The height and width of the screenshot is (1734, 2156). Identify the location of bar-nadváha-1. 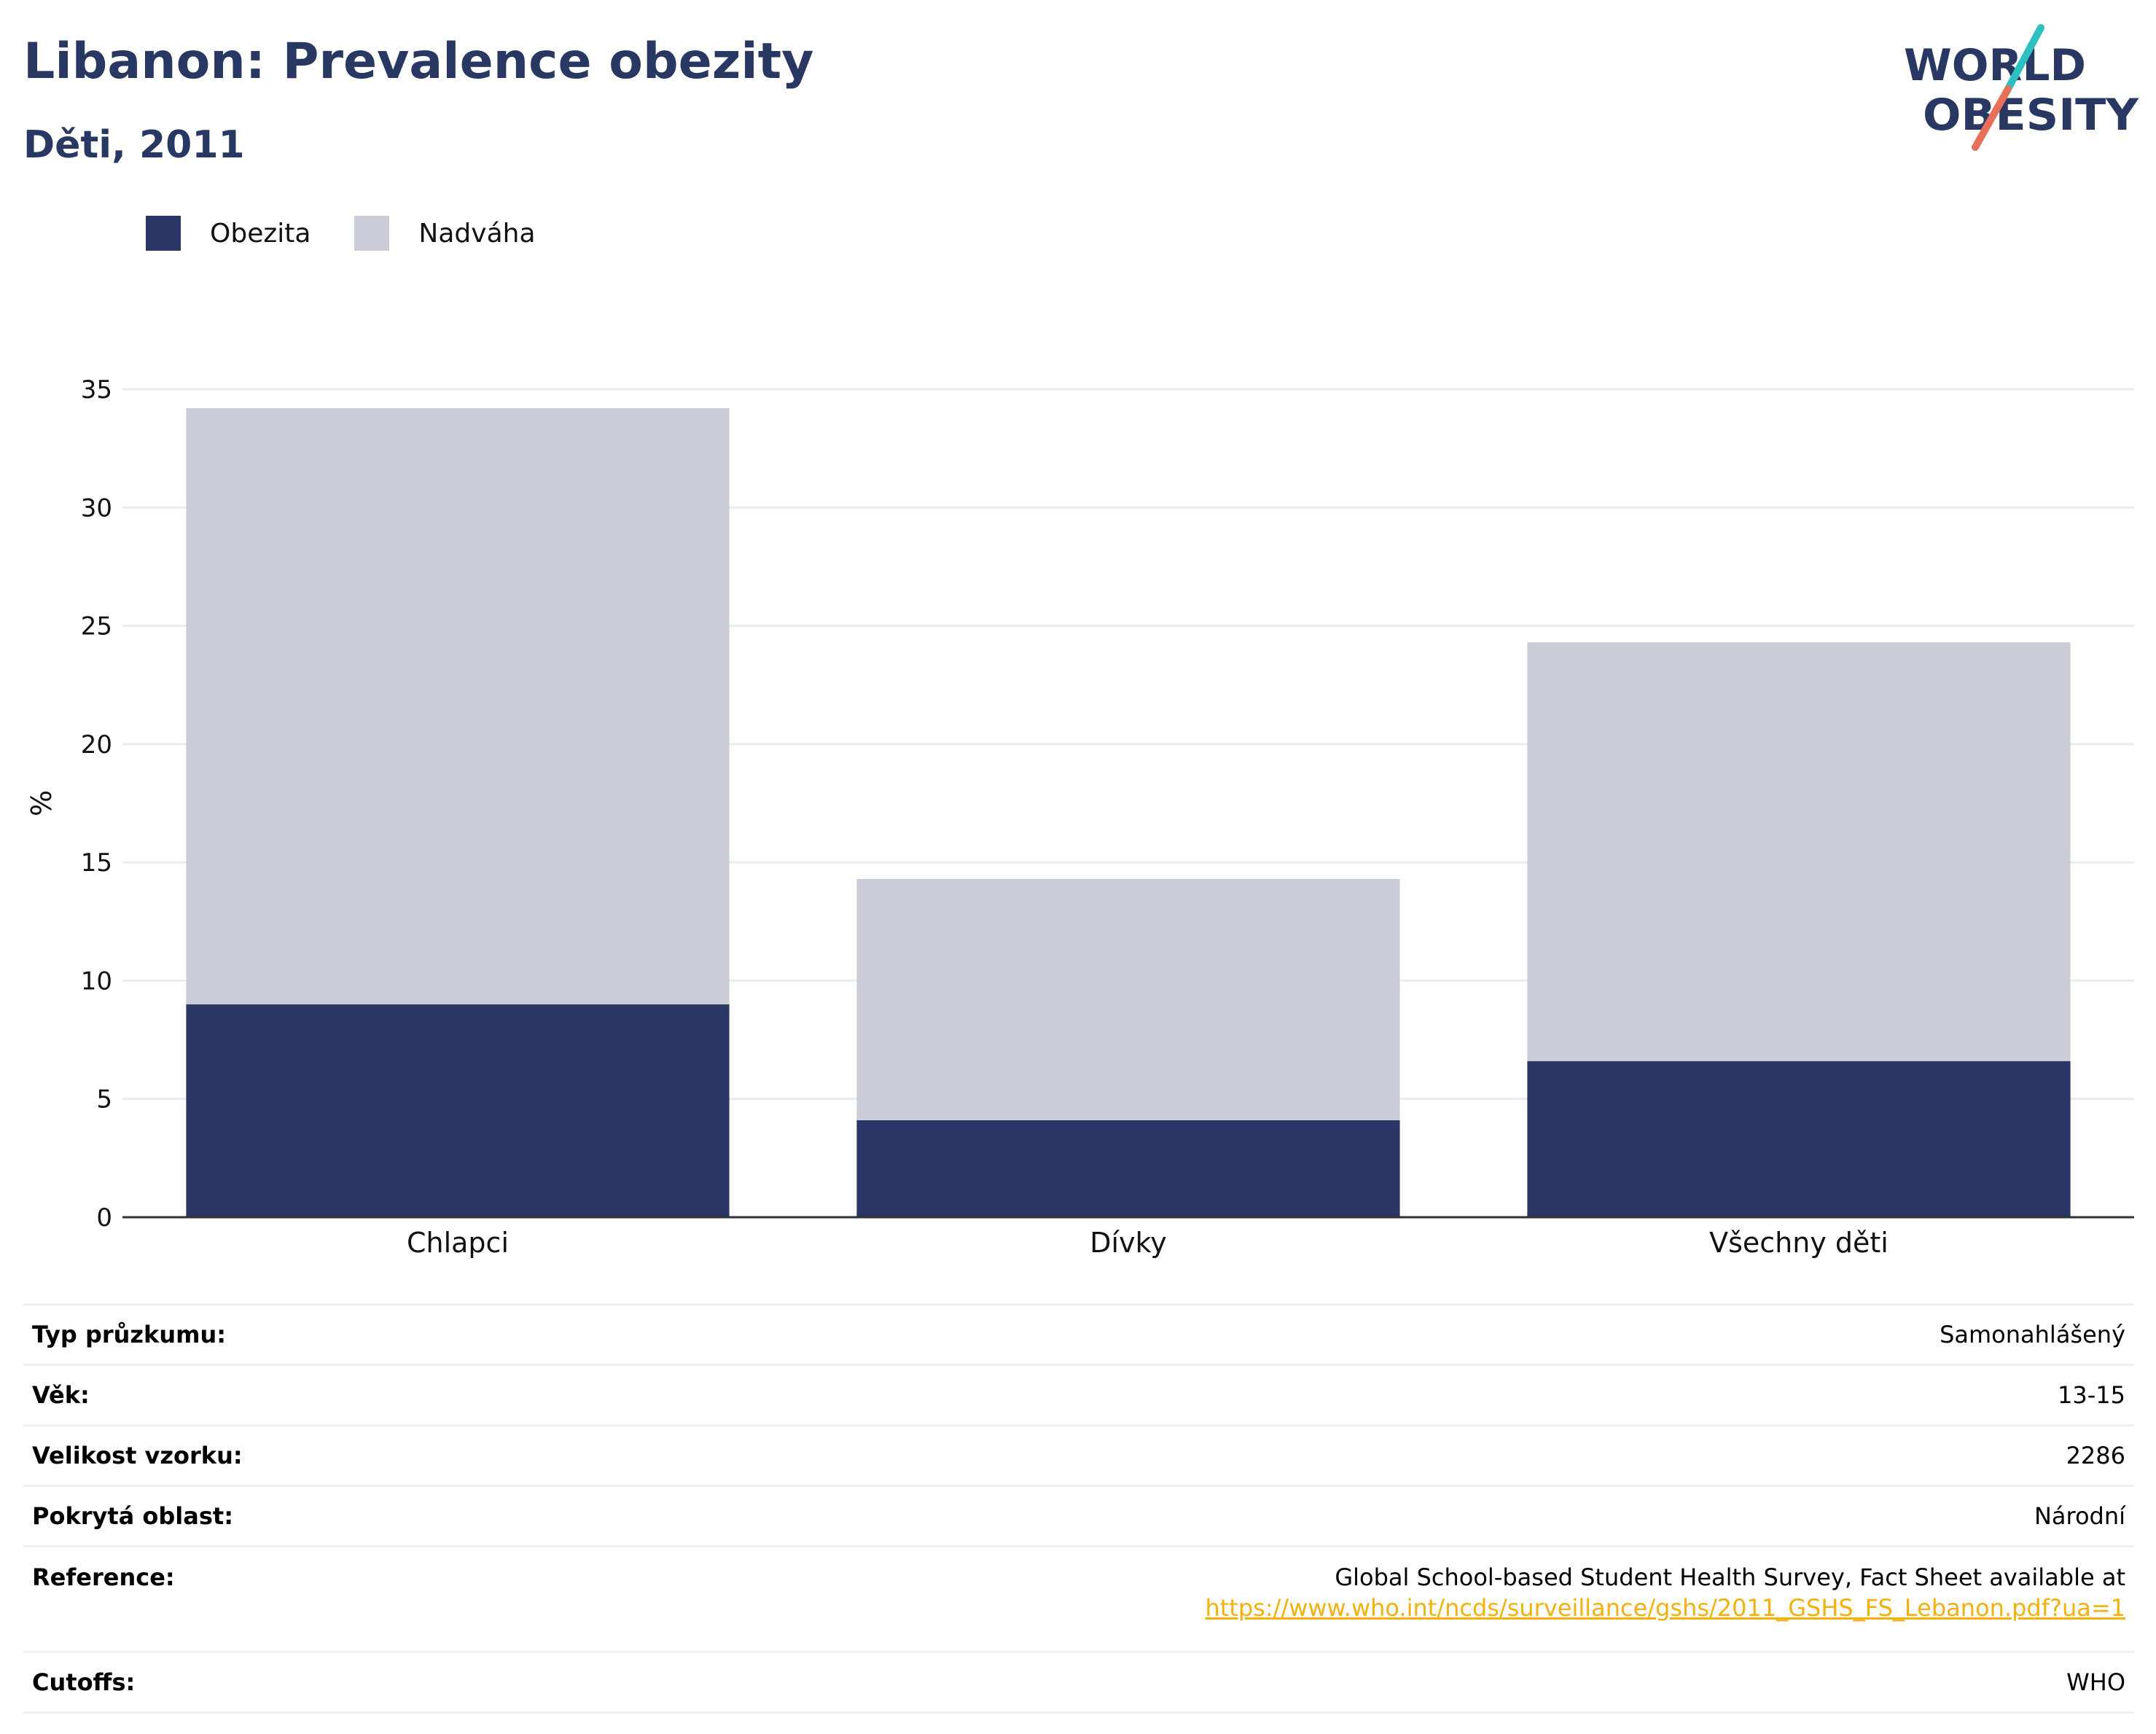
(458, 706).